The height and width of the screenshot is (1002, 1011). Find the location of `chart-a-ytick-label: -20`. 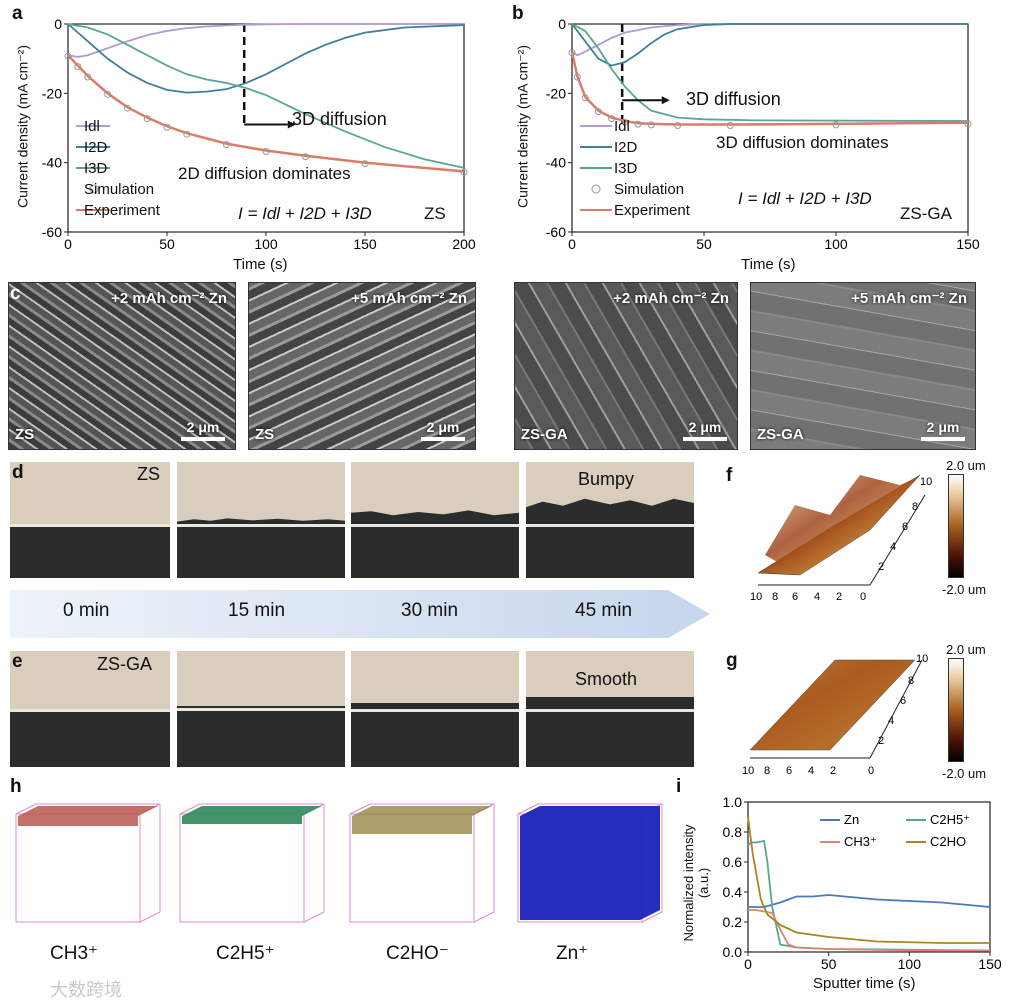

chart-a-ytick-label: -20 is located at coordinates (52, 93).